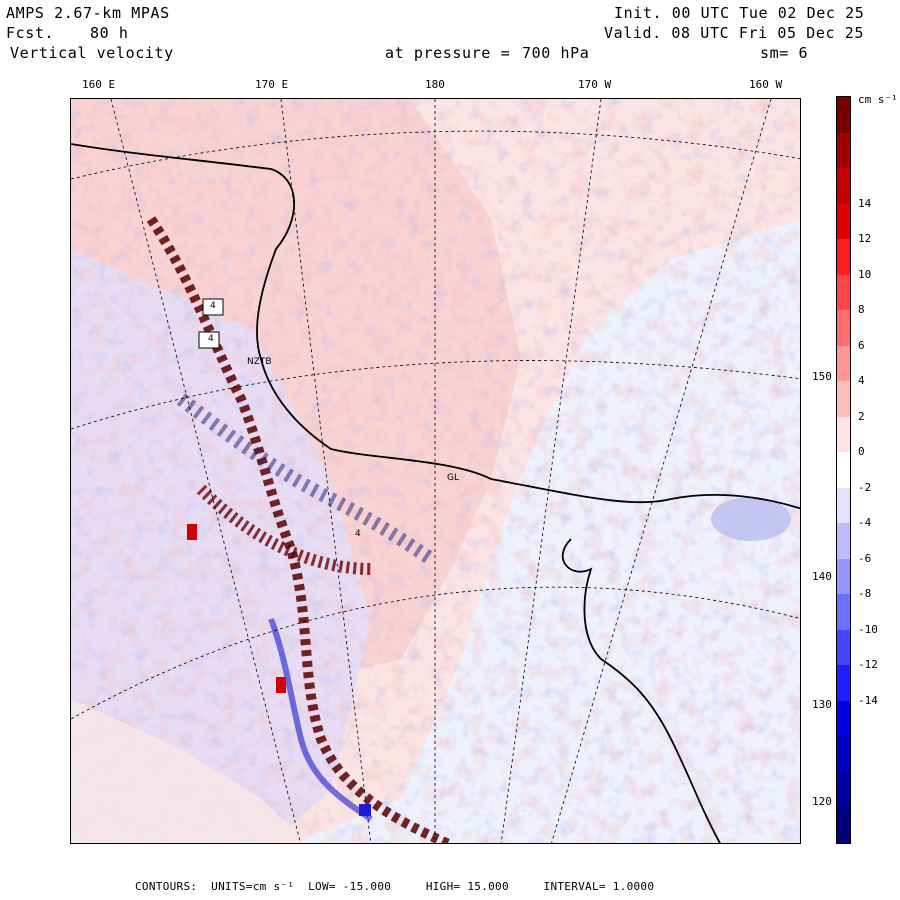 This screenshot has width=900, height=900. Describe the element at coordinates (284, 529) in the screenshot. I see `mountain-band-red` at that location.